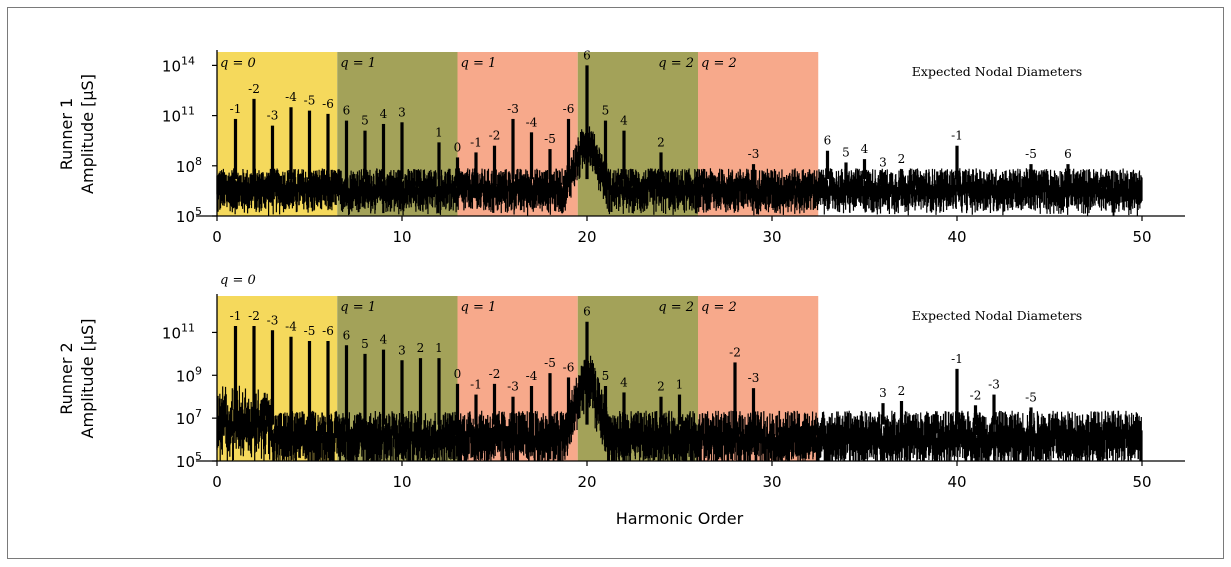  What do you see at coordinates (189, 165) in the screenshot?
I see `y-tick-label-1: 10⁸` at bounding box center [189, 165].